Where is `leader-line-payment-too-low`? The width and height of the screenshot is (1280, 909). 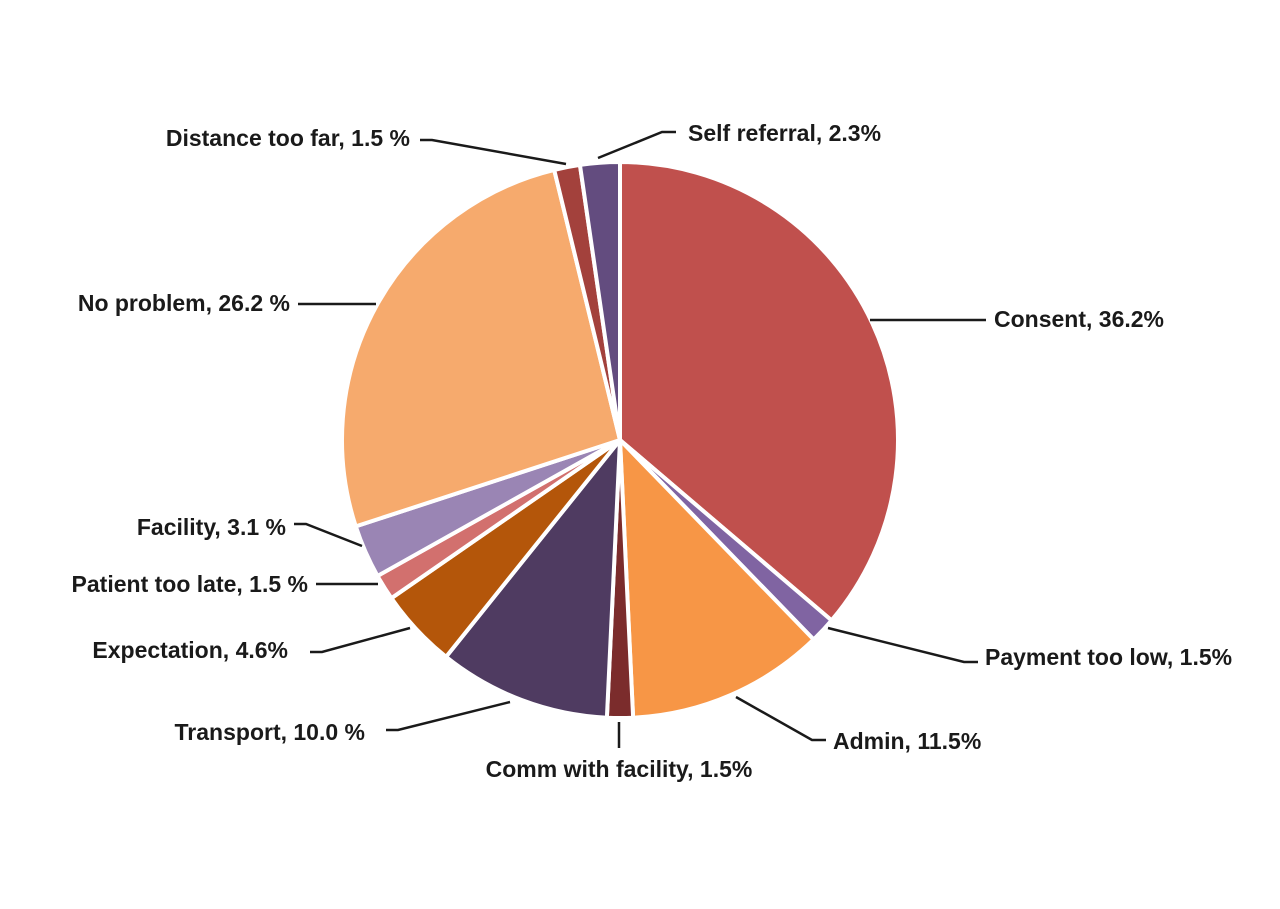 leader-line-payment-too-low is located at coordinates (902, 645).